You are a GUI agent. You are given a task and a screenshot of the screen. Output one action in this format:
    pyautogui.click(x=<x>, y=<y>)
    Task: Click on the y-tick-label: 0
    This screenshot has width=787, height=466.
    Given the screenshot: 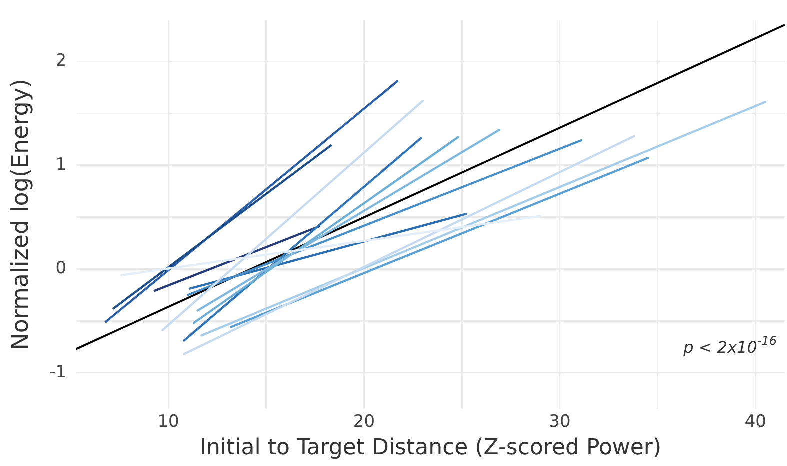 What is the action you would take?
    pyautogui.click(x=61, y=268)
    